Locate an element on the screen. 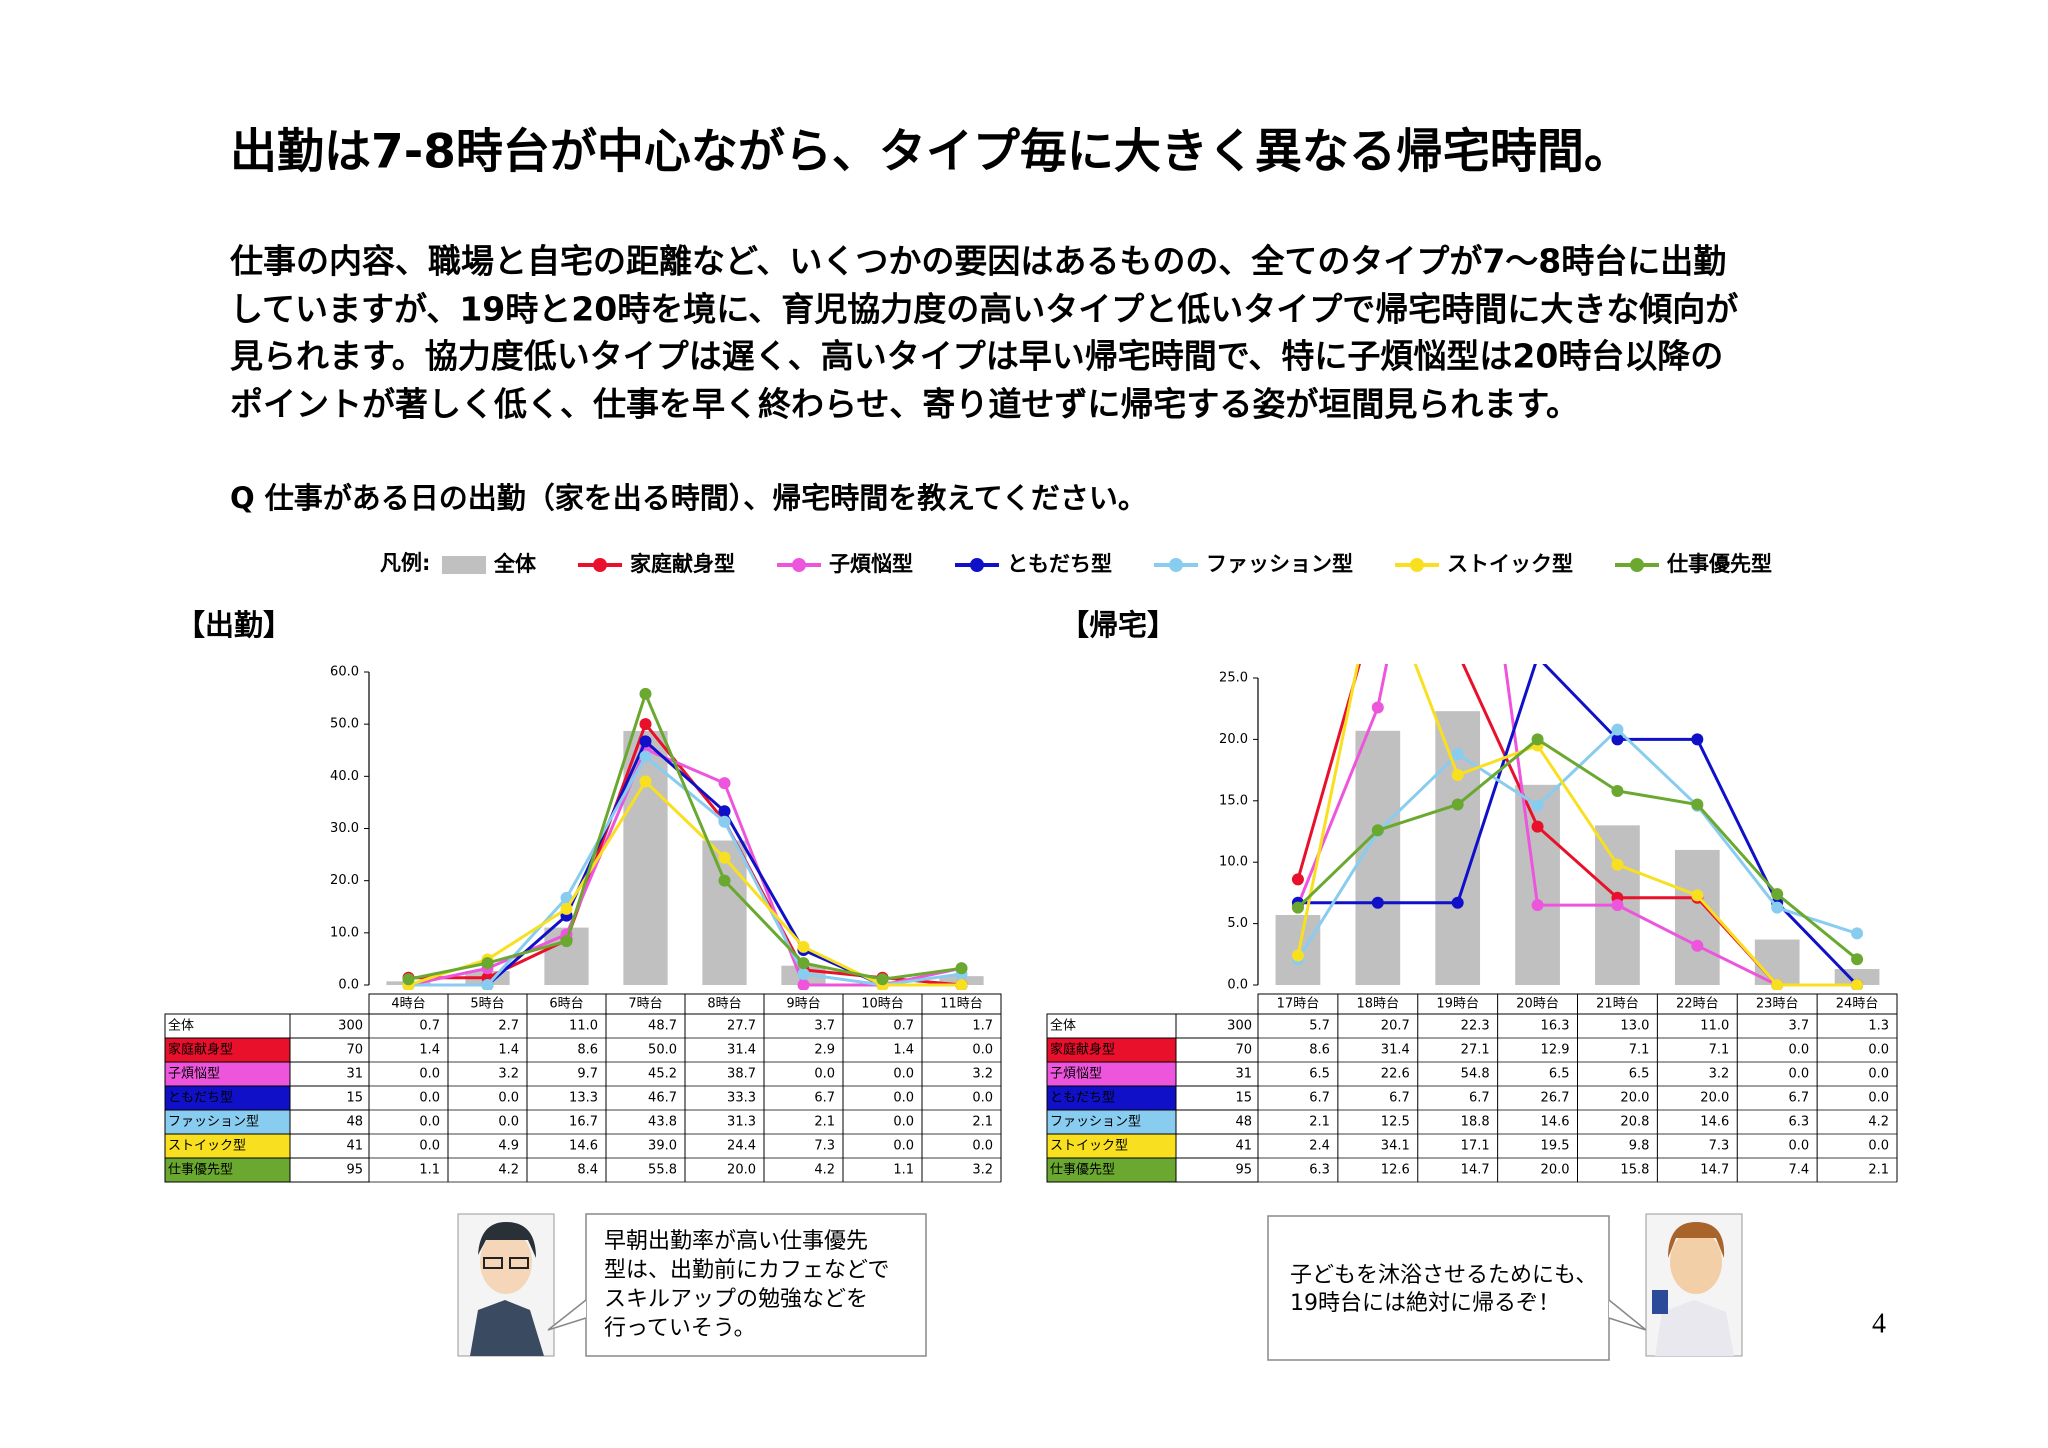 This screenshot has height=1448, width=2048. table-value: 12.6 is located at coordinates (1395, 1170).